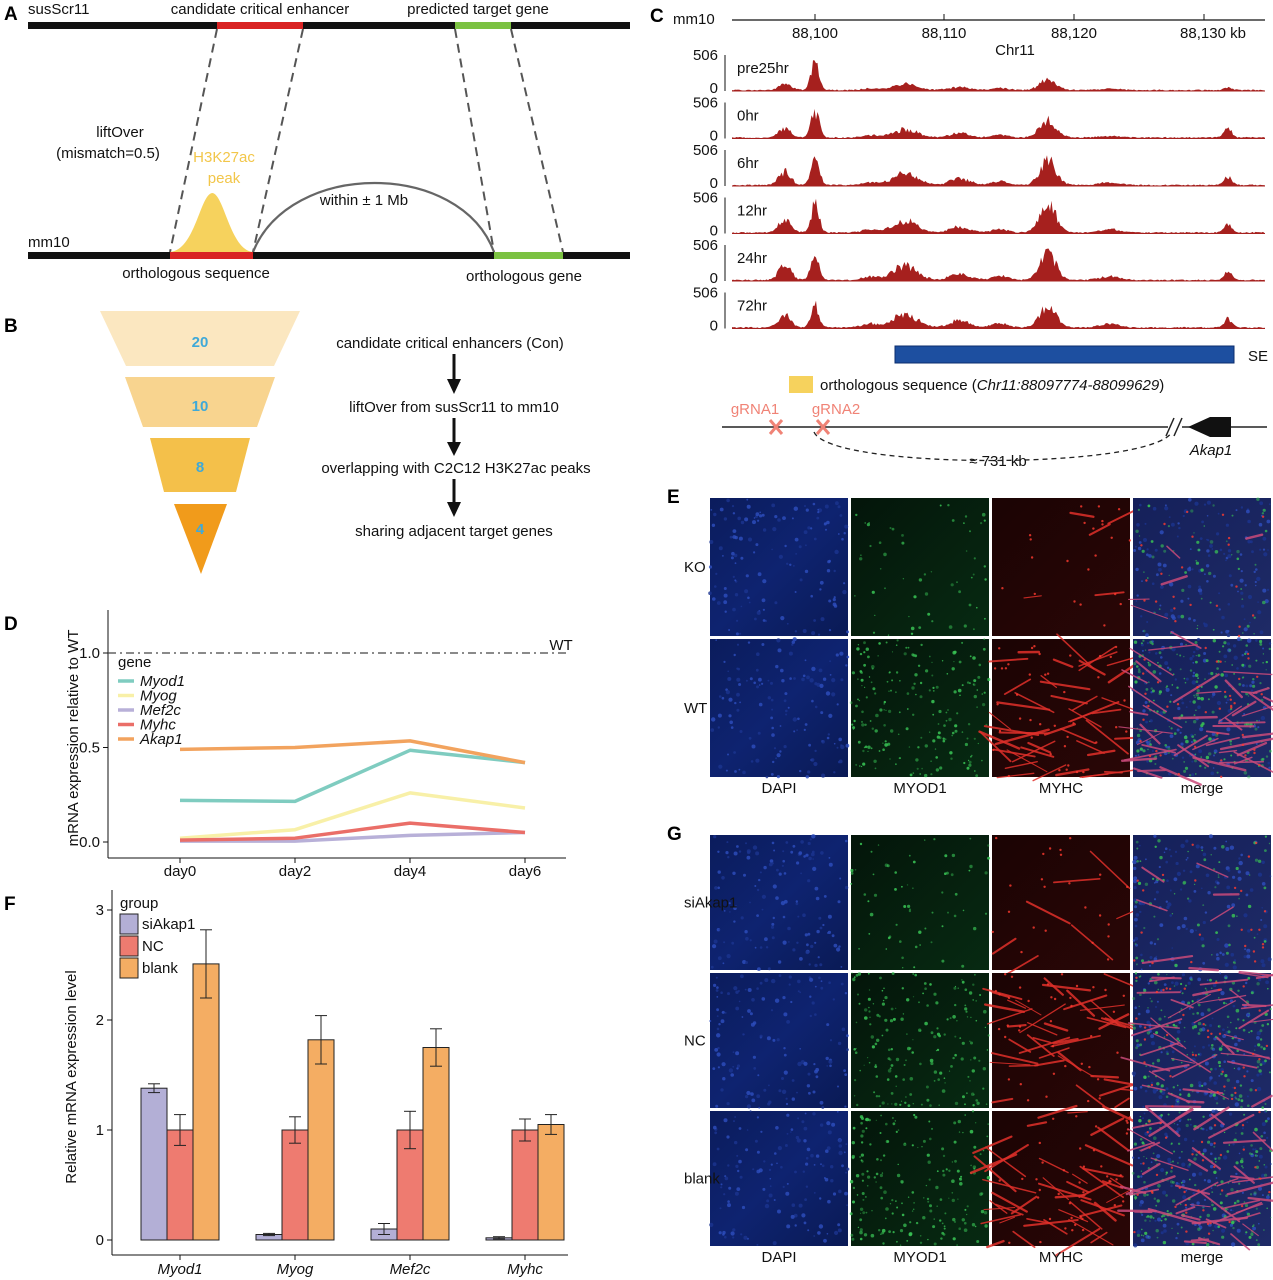 This screenshot has height=1280, width=1273. Describe the element at coordinates (160, 968) in the screenshot. I see `f-legend-label: blank` at that location.